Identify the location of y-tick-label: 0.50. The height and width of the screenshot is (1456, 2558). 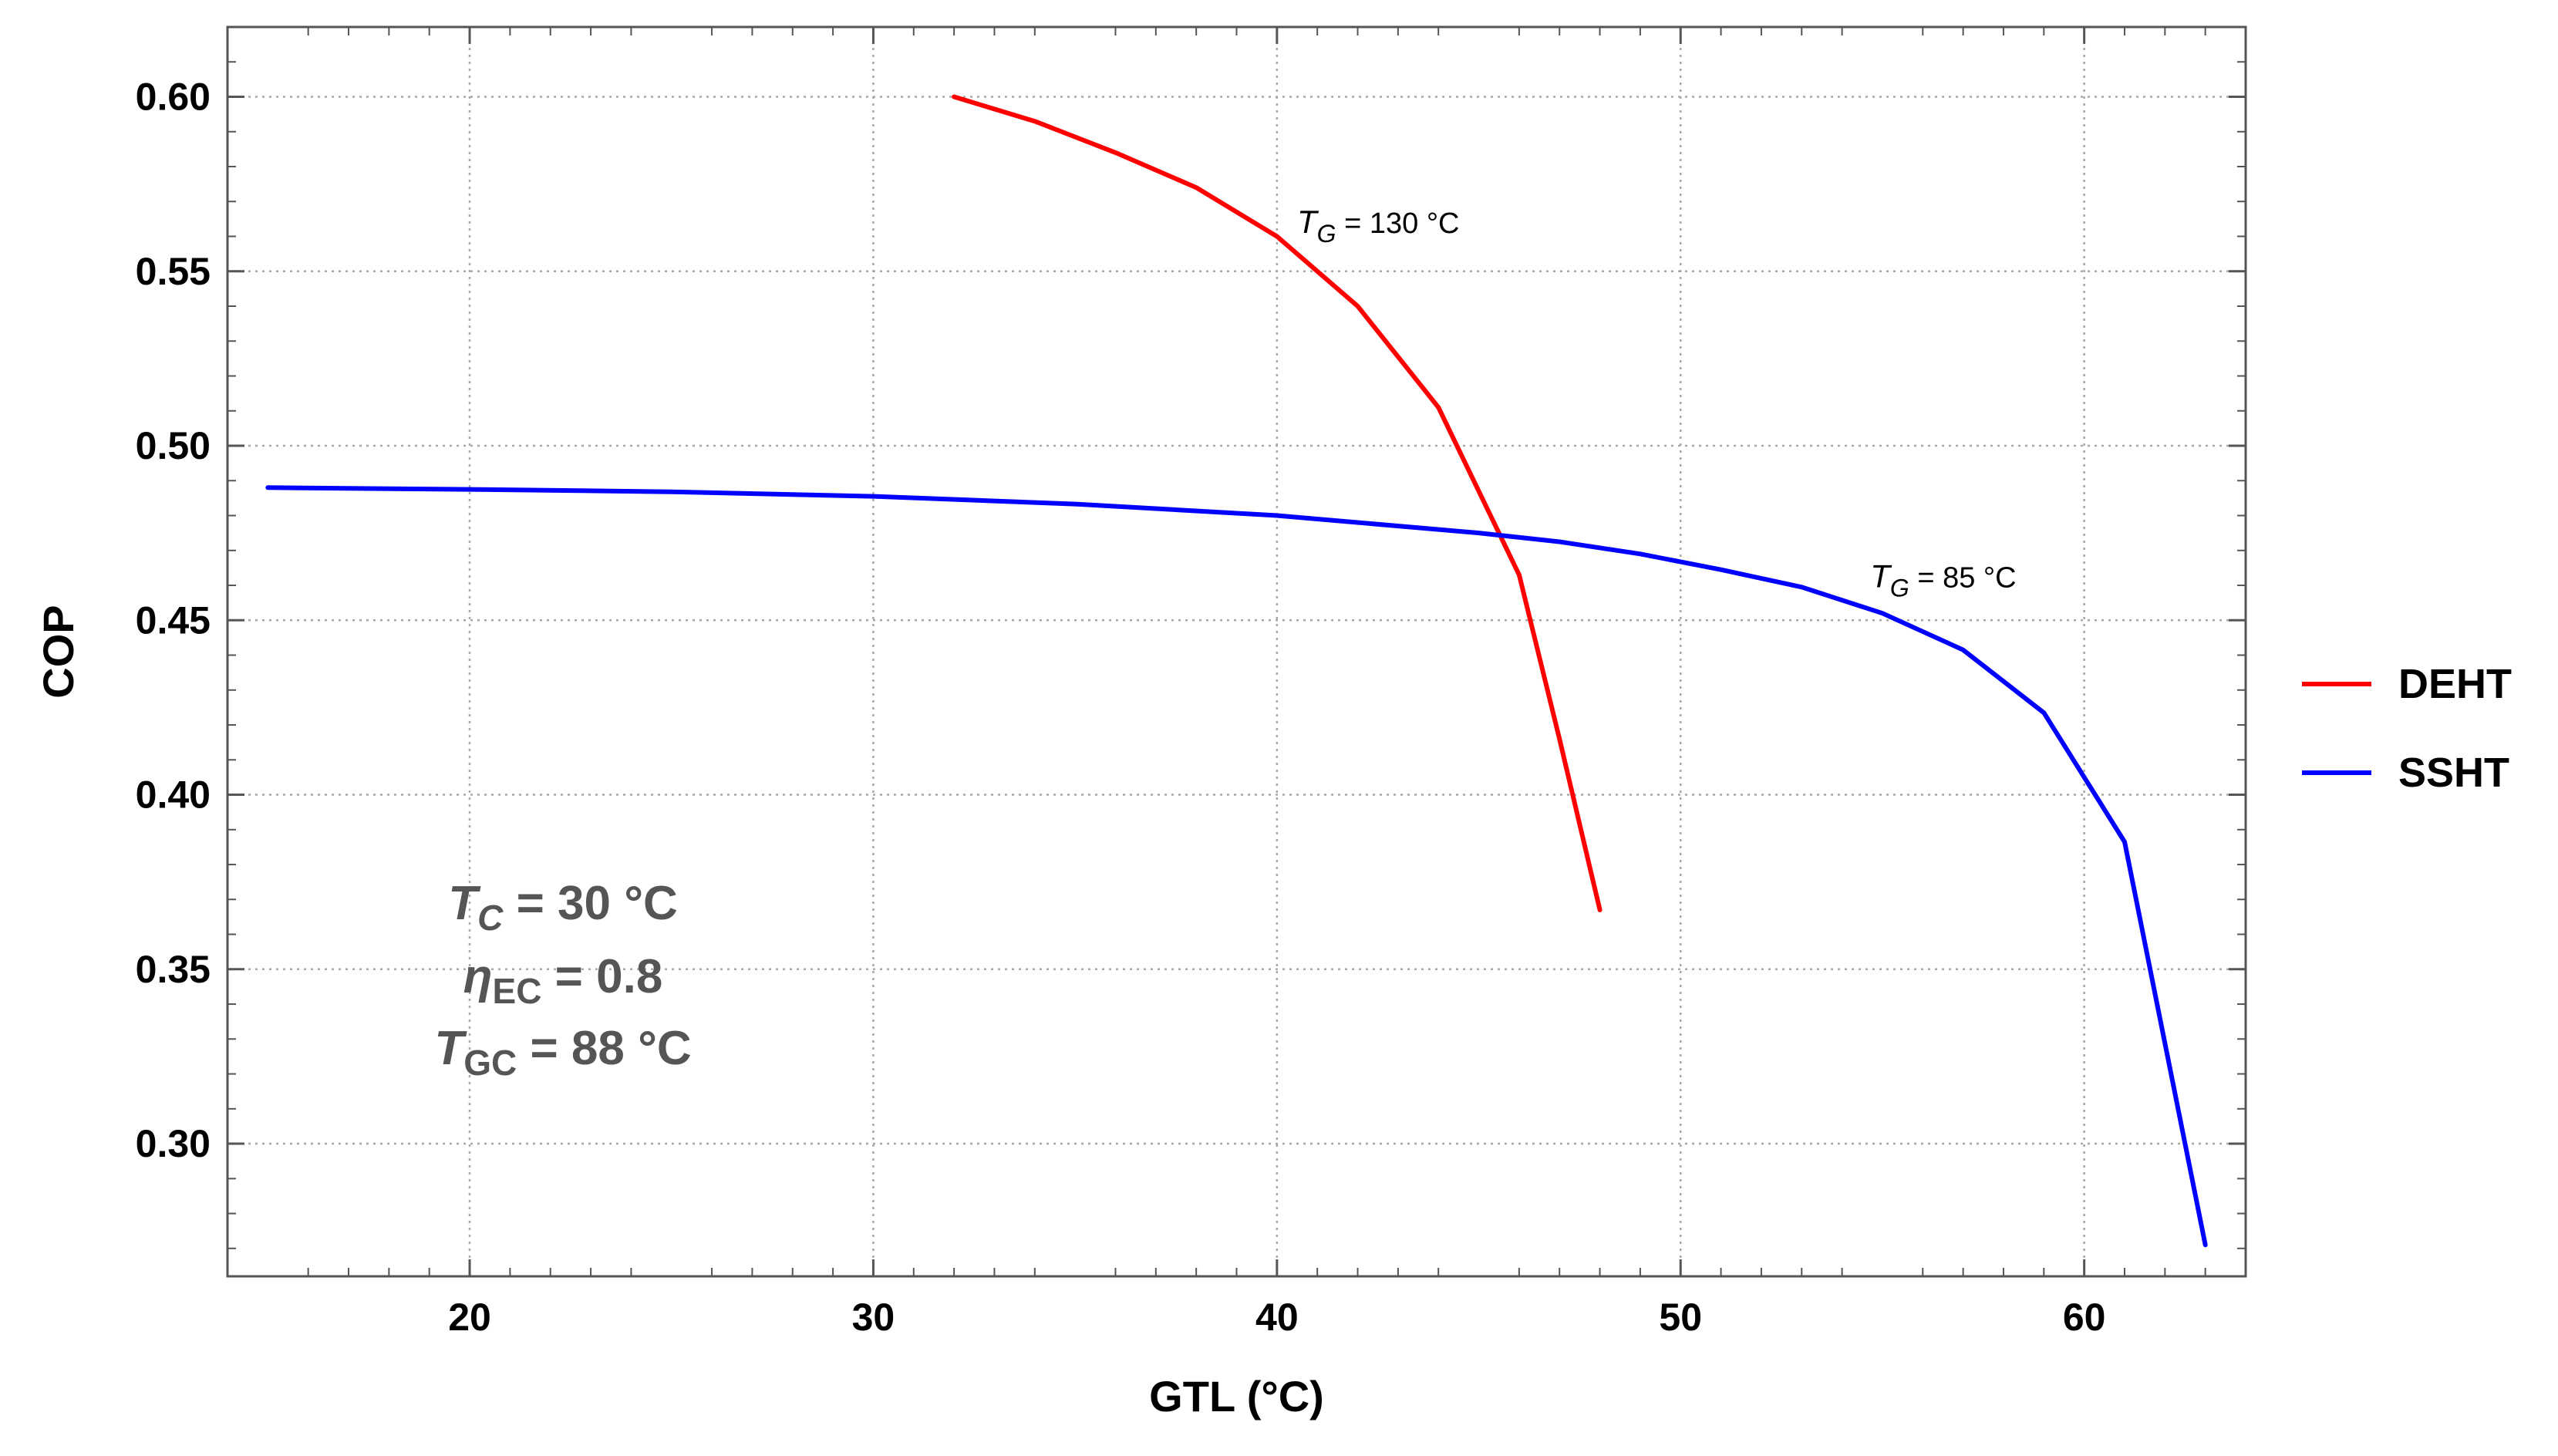
(173, 445).